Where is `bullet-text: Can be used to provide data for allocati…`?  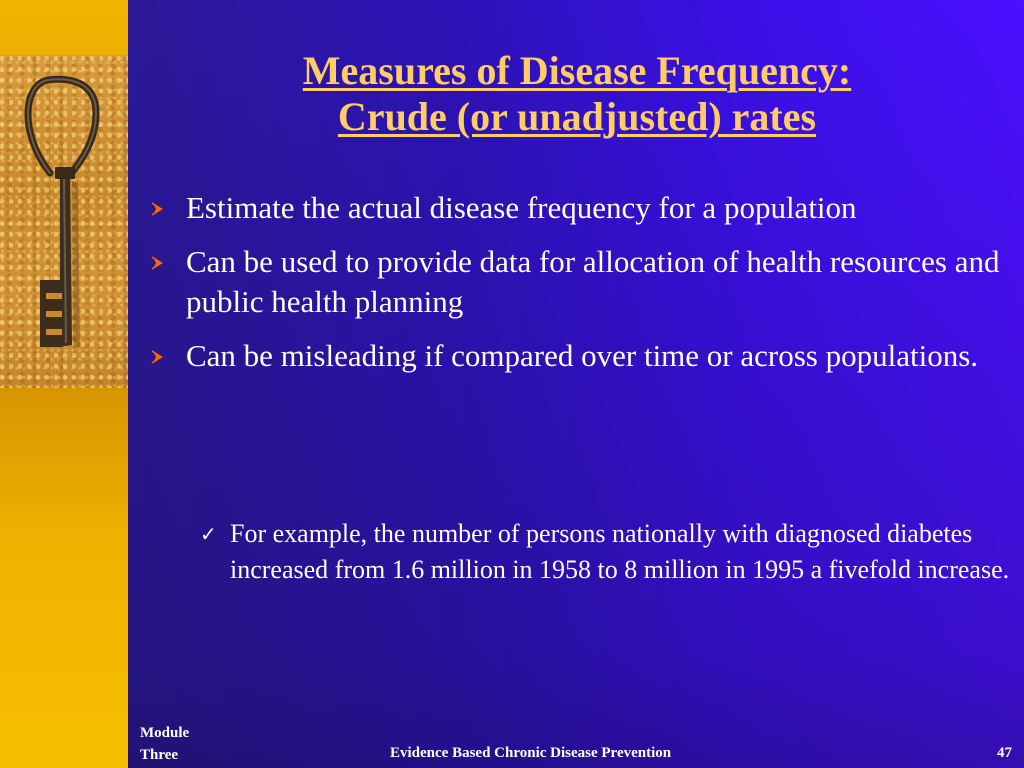 bullet-text: Can be used to provide data for allocati… is located at coordinates (593, 281).